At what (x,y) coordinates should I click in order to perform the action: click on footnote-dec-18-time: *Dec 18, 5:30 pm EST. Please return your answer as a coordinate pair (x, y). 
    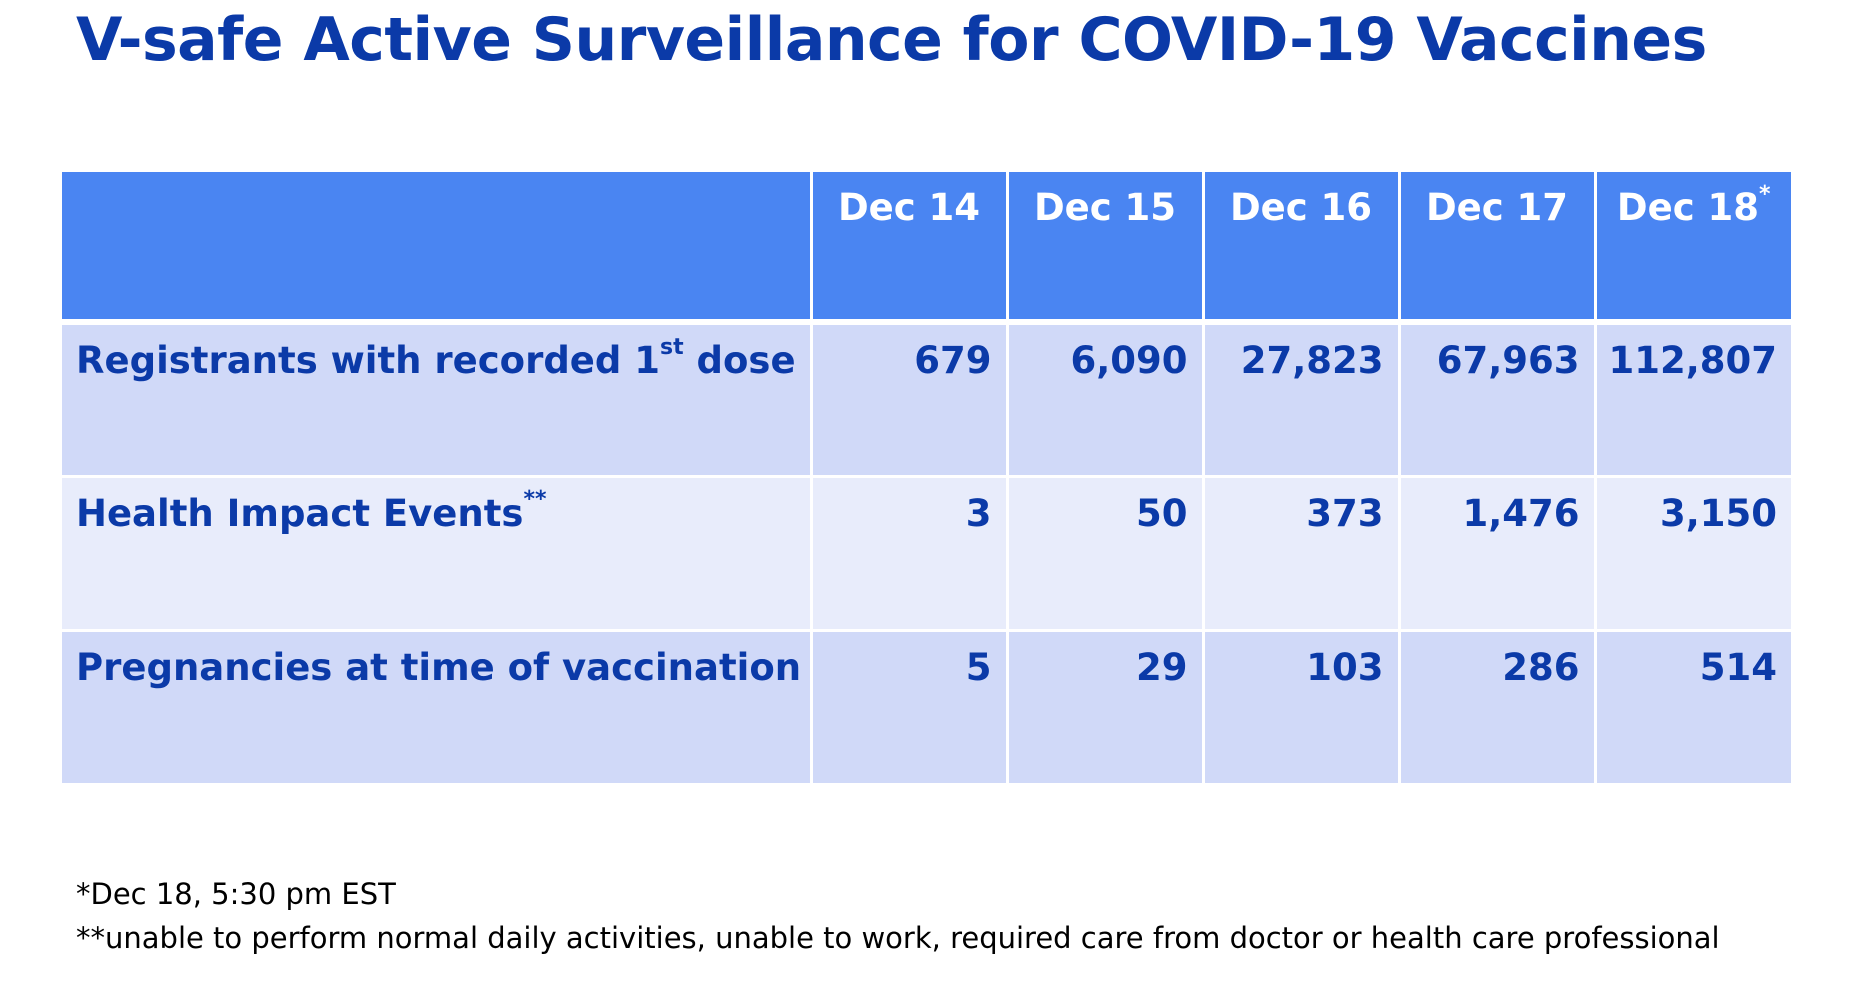
    Looking at the image, I should click on (236, 894).